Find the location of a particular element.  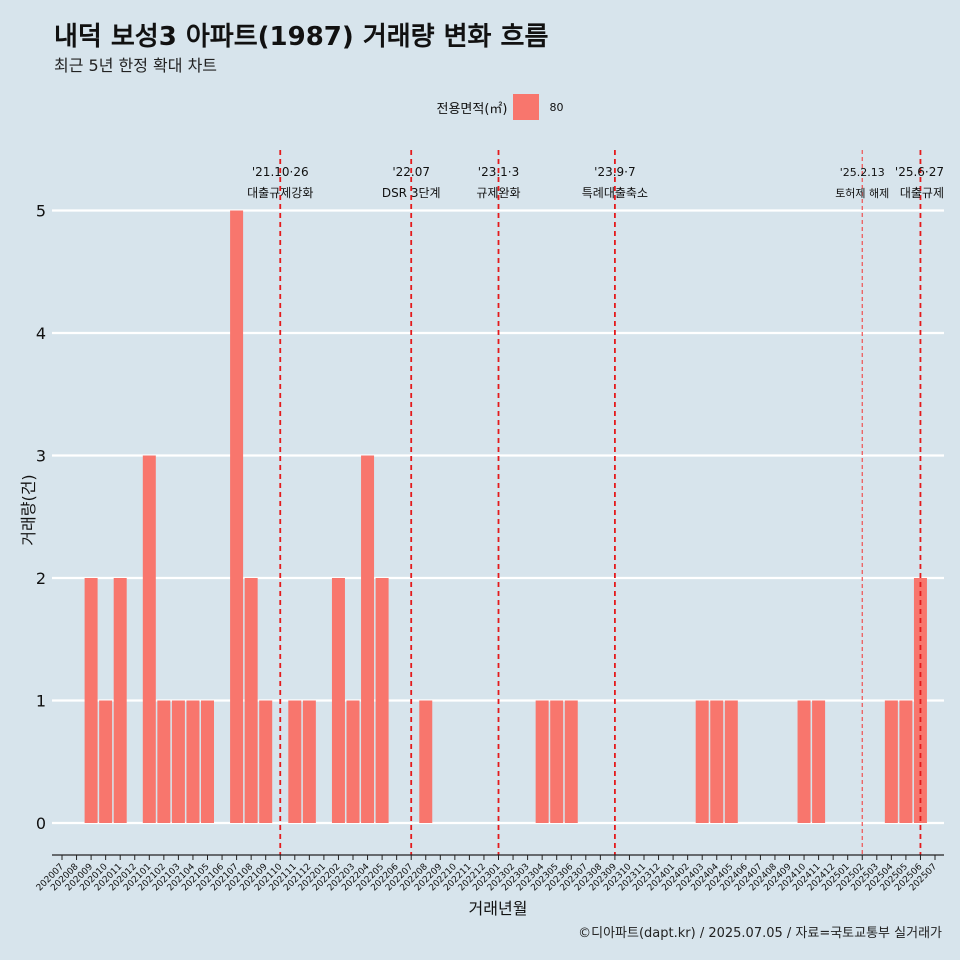

legend: 전용면적(㎡) 80 is located at coordinates (480, 107).